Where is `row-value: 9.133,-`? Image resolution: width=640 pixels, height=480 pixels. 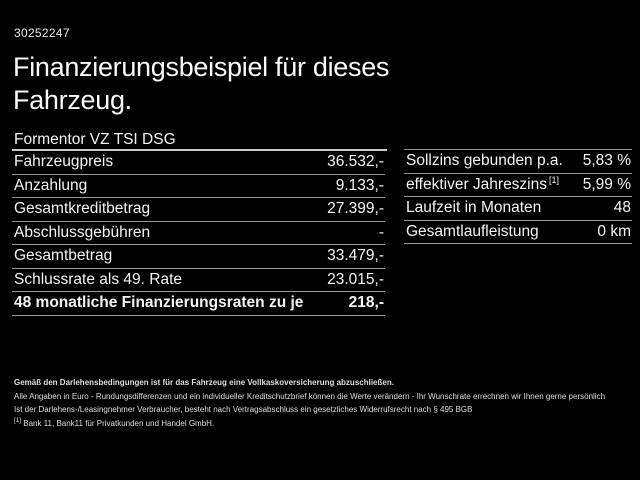
row-value: 9.133,- is located at coordinates (359, 185).